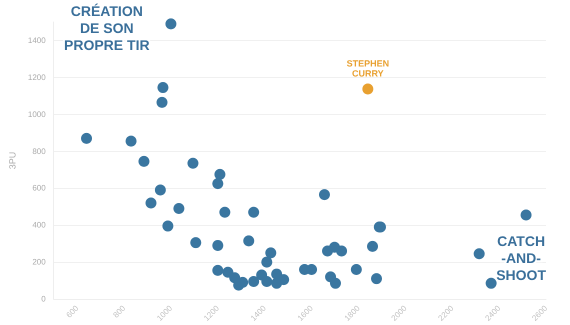 This screenshot has height=325, width=570. Describe the element at coordinates (107, 28) in the screenshot. I see `annotation: CRÉATION DE SON PROPRE TIR` at that location.